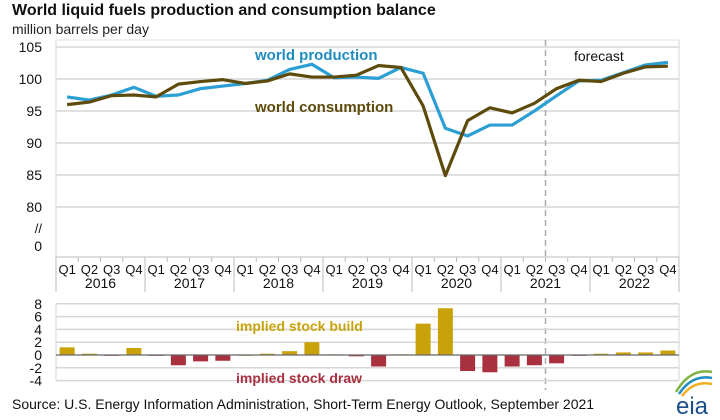  Describe the element at coordinates (100, 283) in the screenshot. I see `year-label: 2016` at that location.